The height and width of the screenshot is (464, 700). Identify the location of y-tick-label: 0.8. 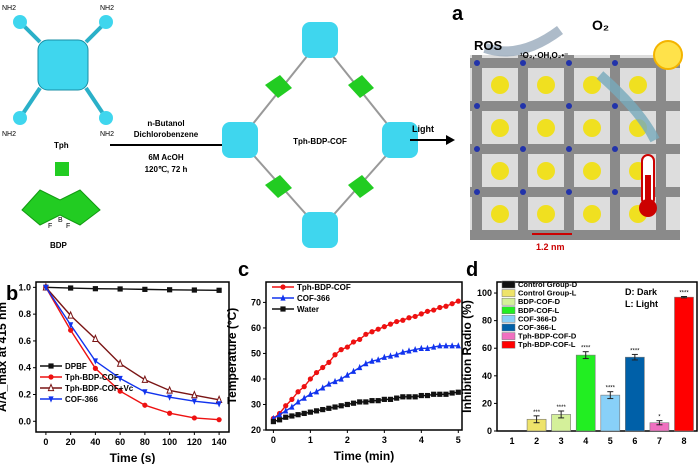
(24, 314).